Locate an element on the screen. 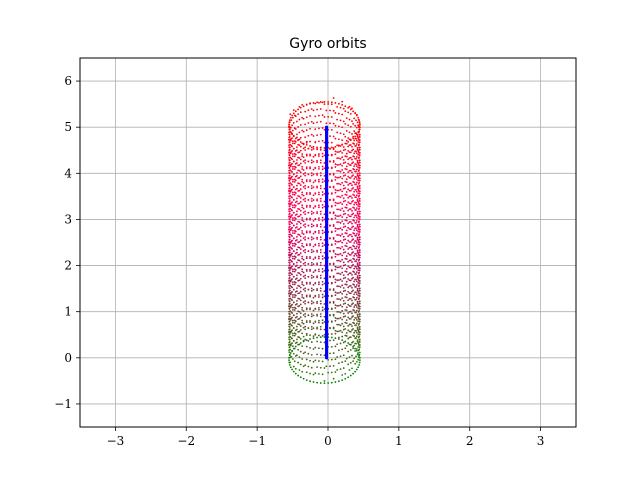 The width and height of the screenshot is (640, 485). green-ring-point is located at coordinates (303, 378).